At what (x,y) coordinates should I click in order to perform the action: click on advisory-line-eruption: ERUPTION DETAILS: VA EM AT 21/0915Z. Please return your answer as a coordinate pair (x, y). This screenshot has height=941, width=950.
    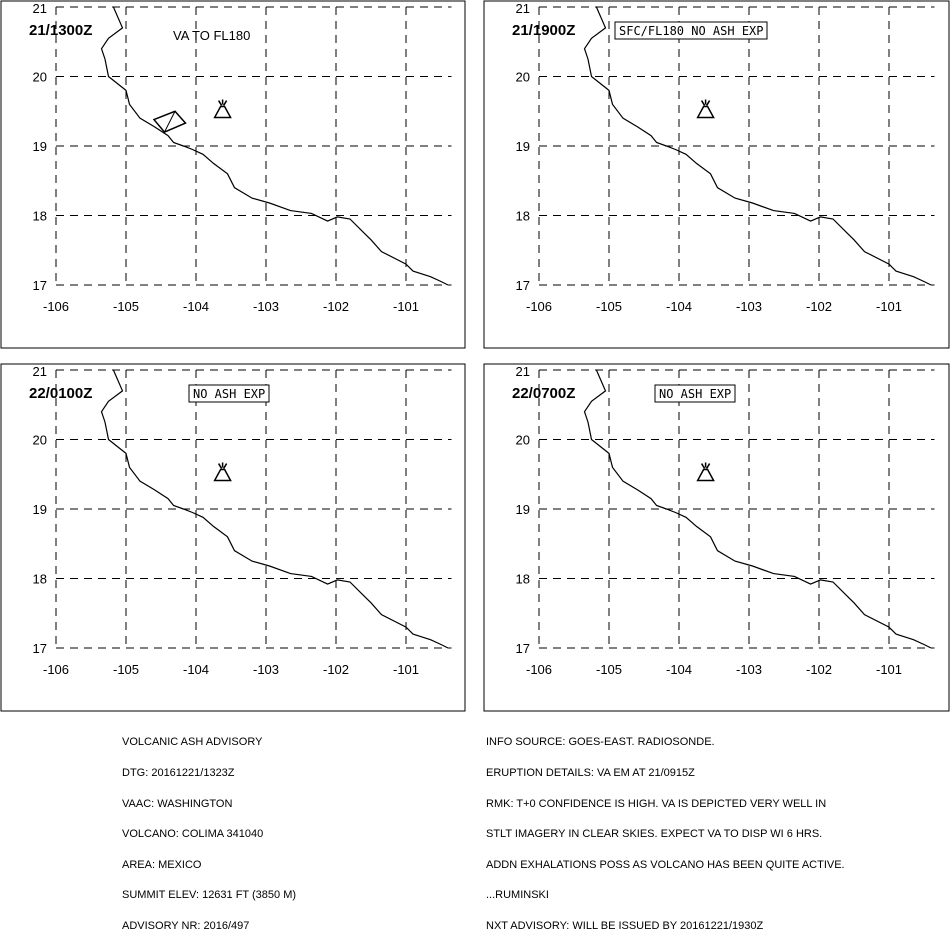
    Looking at the image, I should click on (590, 773).